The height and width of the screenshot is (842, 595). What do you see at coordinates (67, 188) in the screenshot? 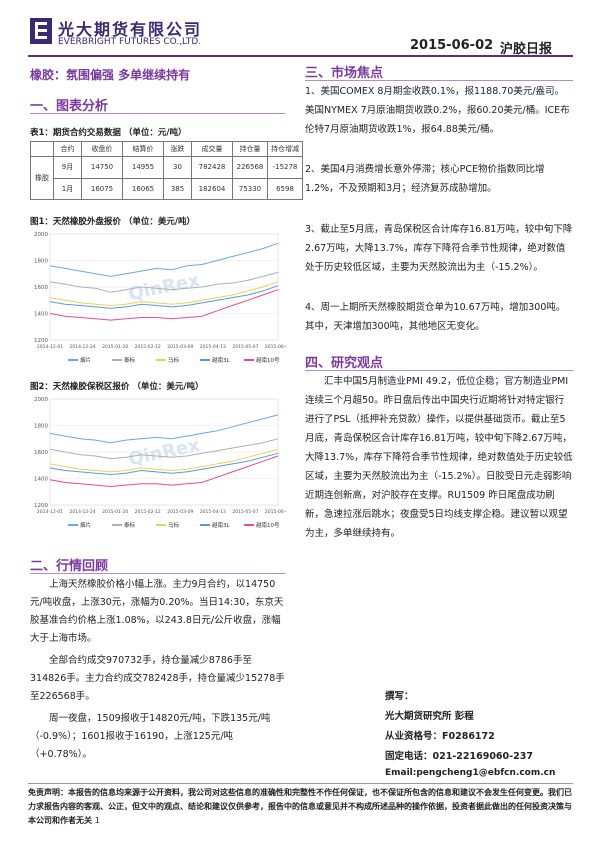
I see `table-cell: 1月` at bounding box center [67, 188].